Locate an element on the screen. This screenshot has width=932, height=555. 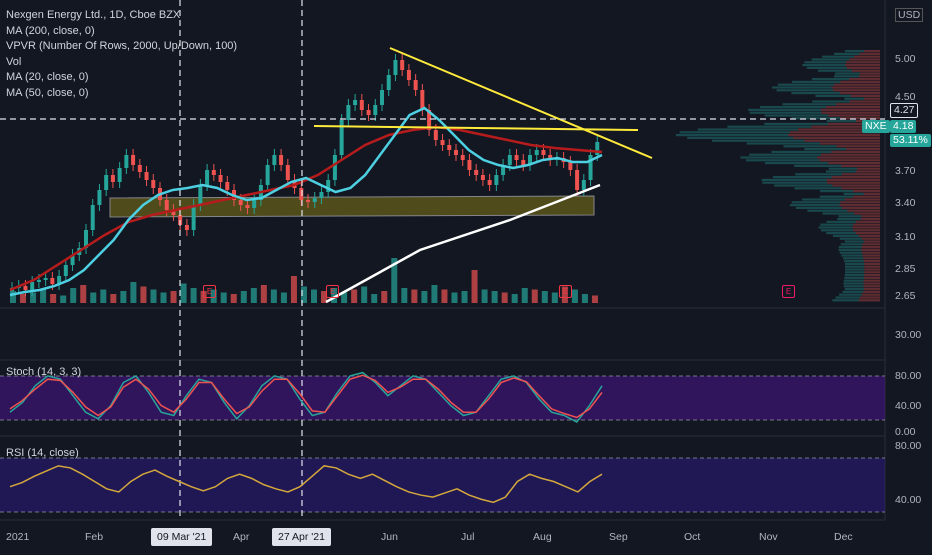
rsi-line is located at coordinates (306, 484).